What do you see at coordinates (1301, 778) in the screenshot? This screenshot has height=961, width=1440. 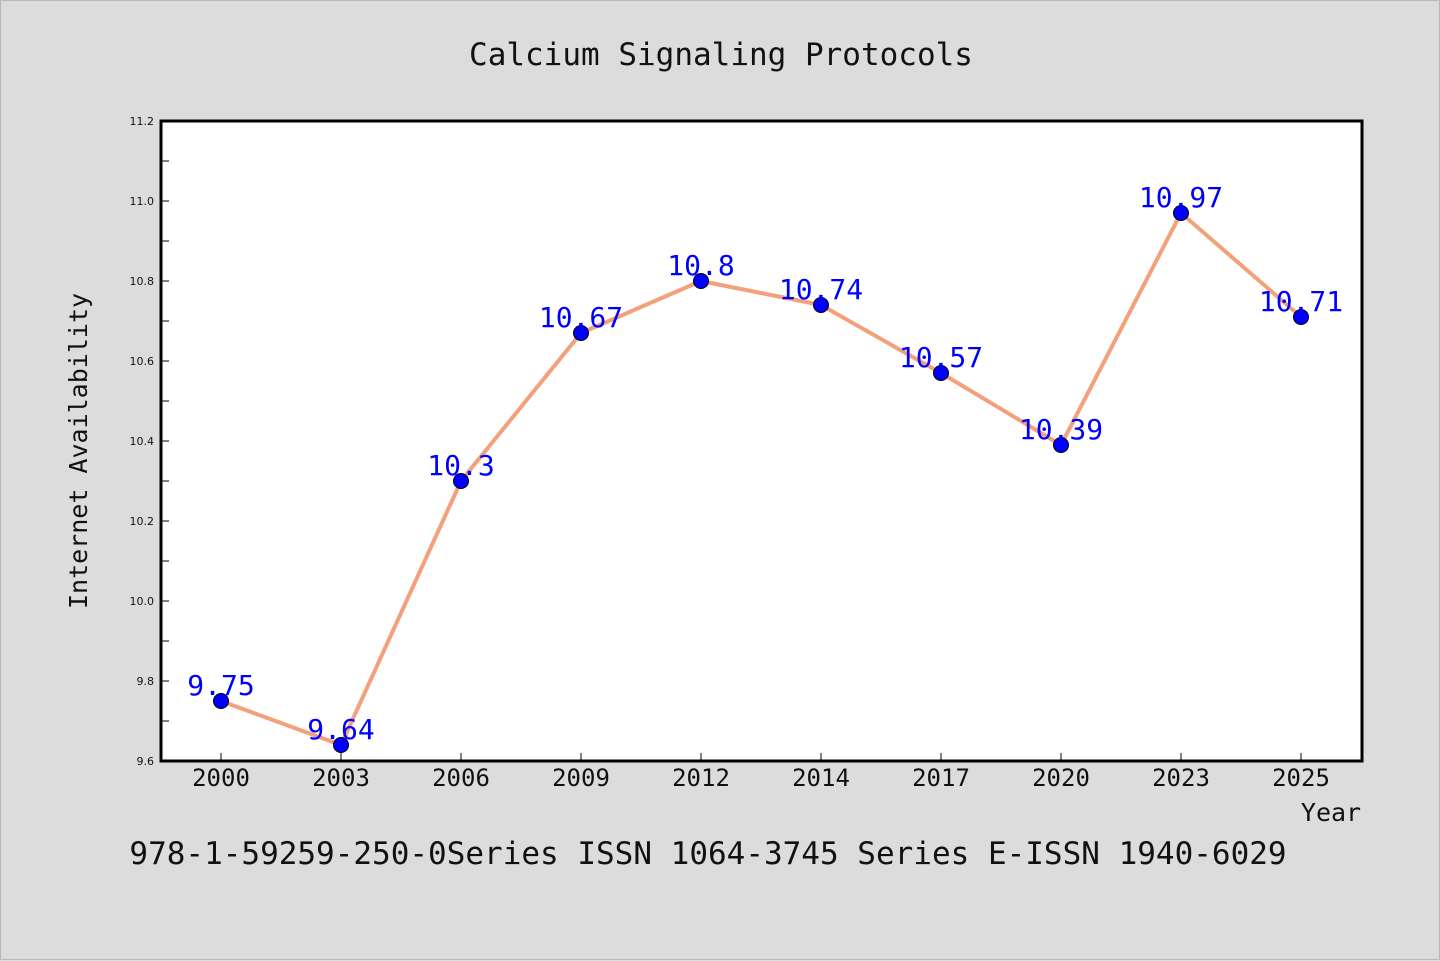 I see `x-tick-label: 2025` at bounding box center [1301, 778].